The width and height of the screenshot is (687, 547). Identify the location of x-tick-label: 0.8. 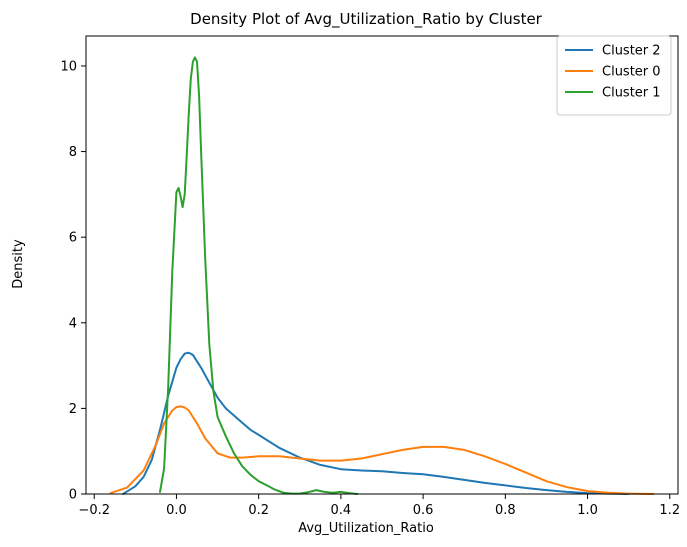
(505, 510).